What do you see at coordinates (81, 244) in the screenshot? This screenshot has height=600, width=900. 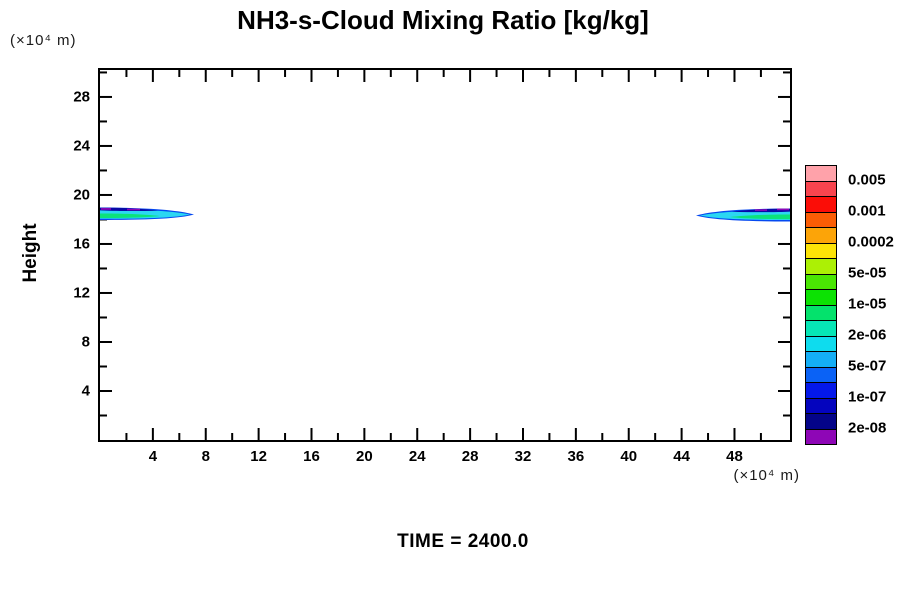 I see `y-tick-label: 16` at bounding box center [81, 244].